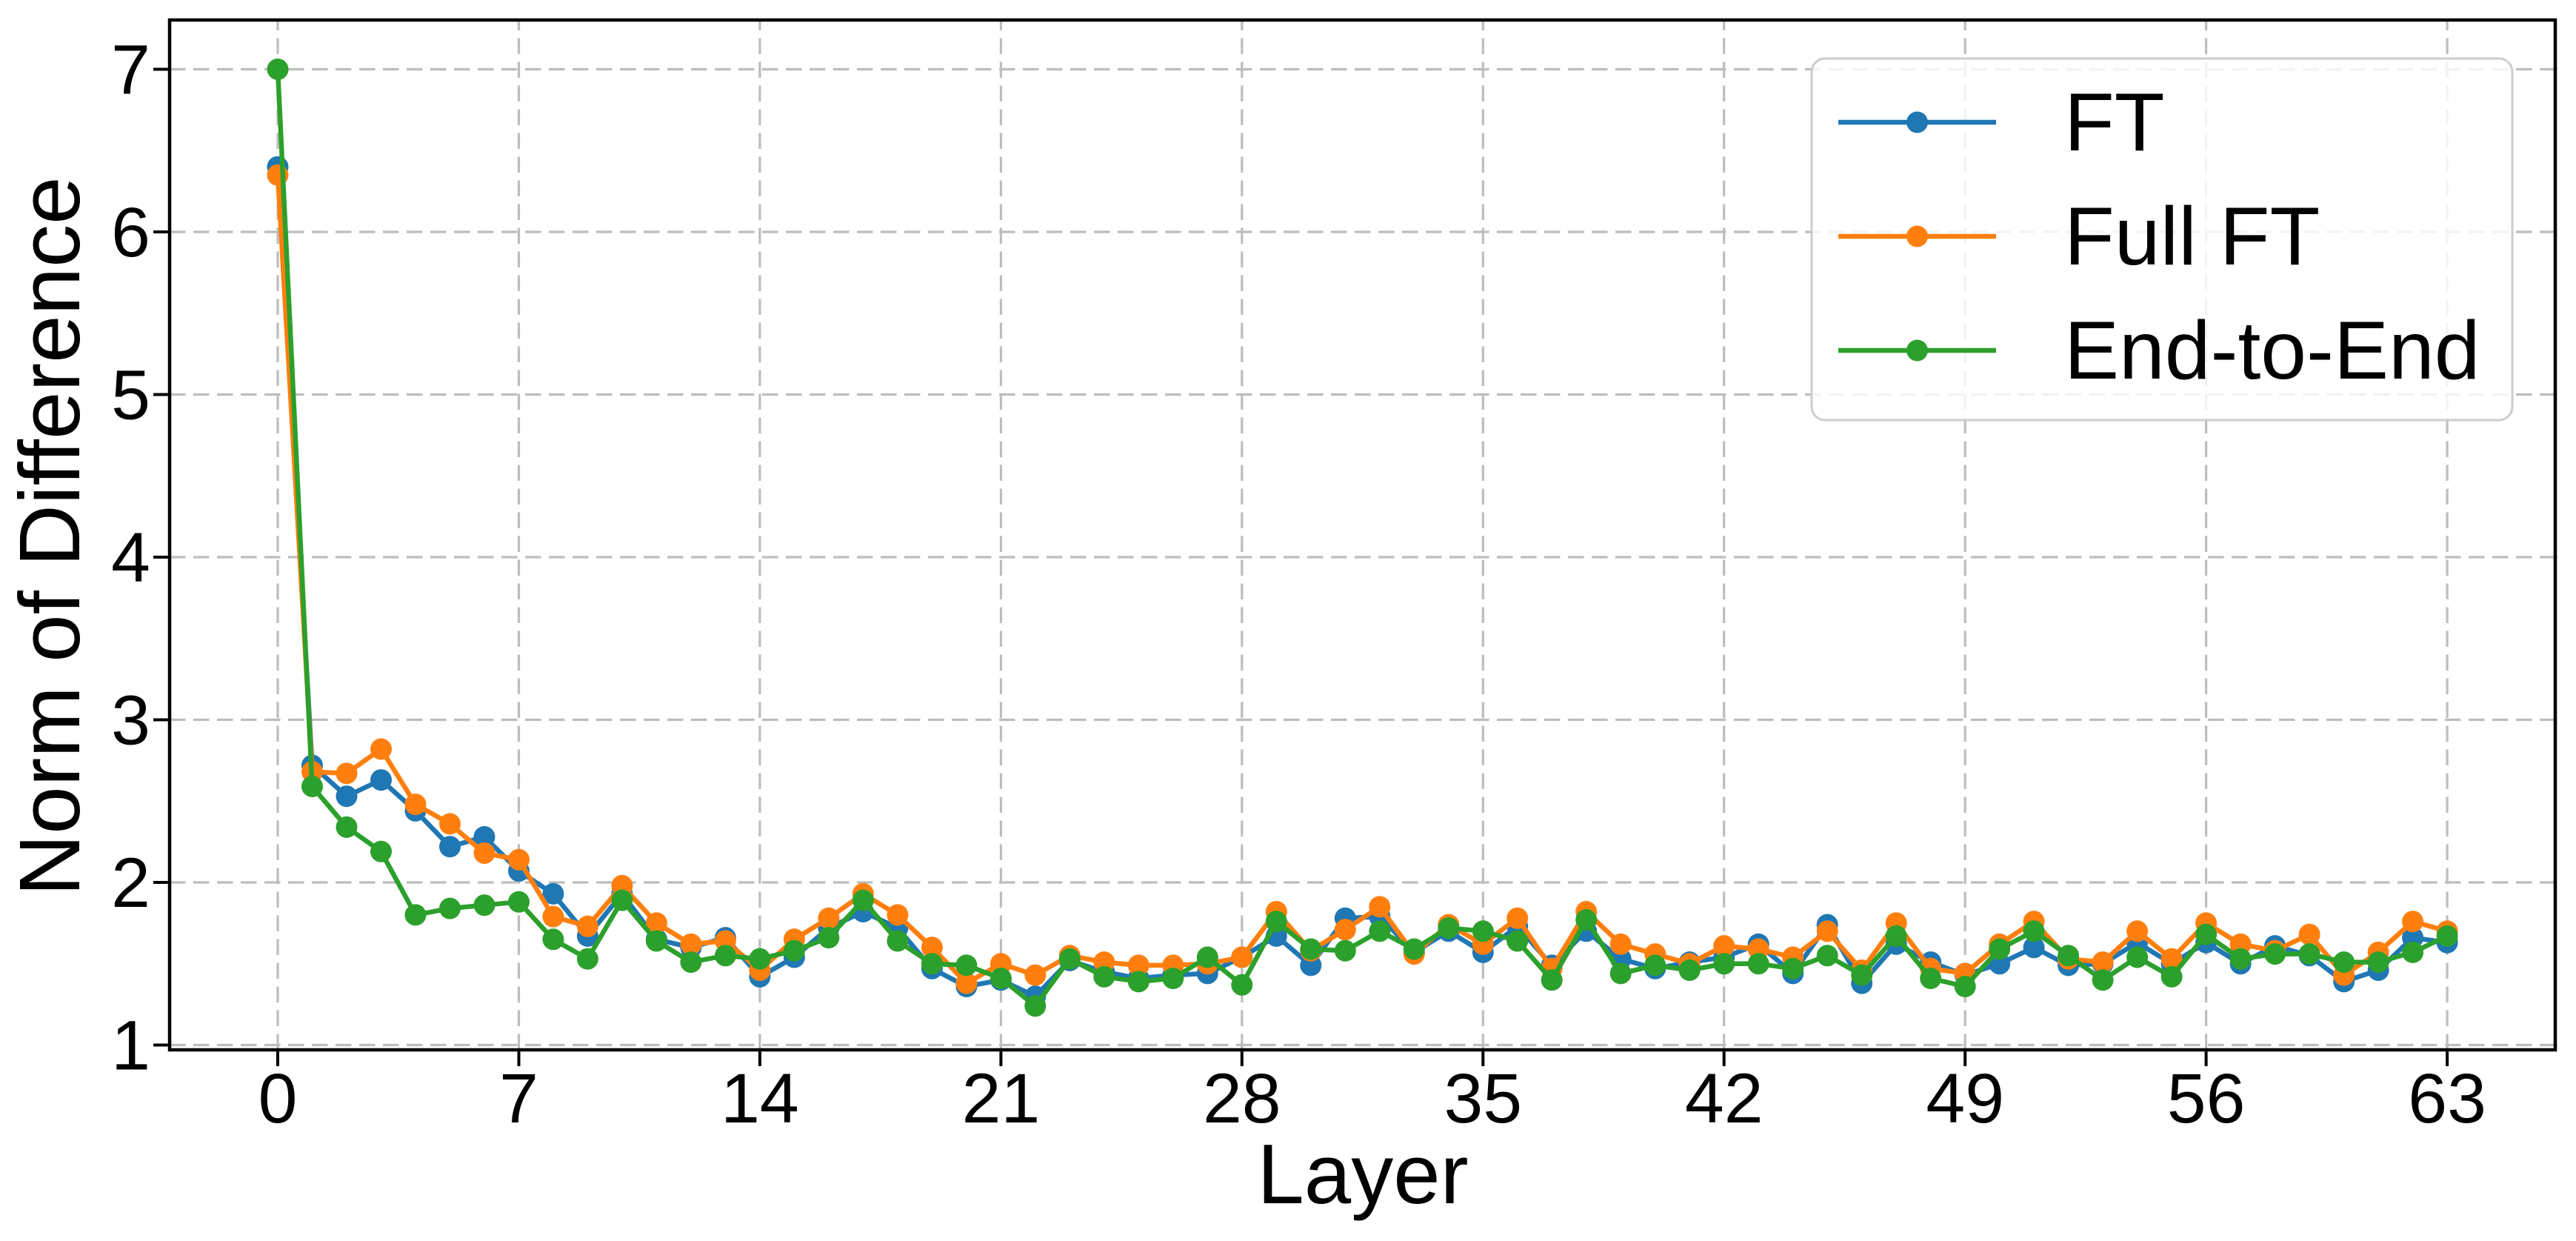  I want to click on svg-text: 4, so click(130, 558).